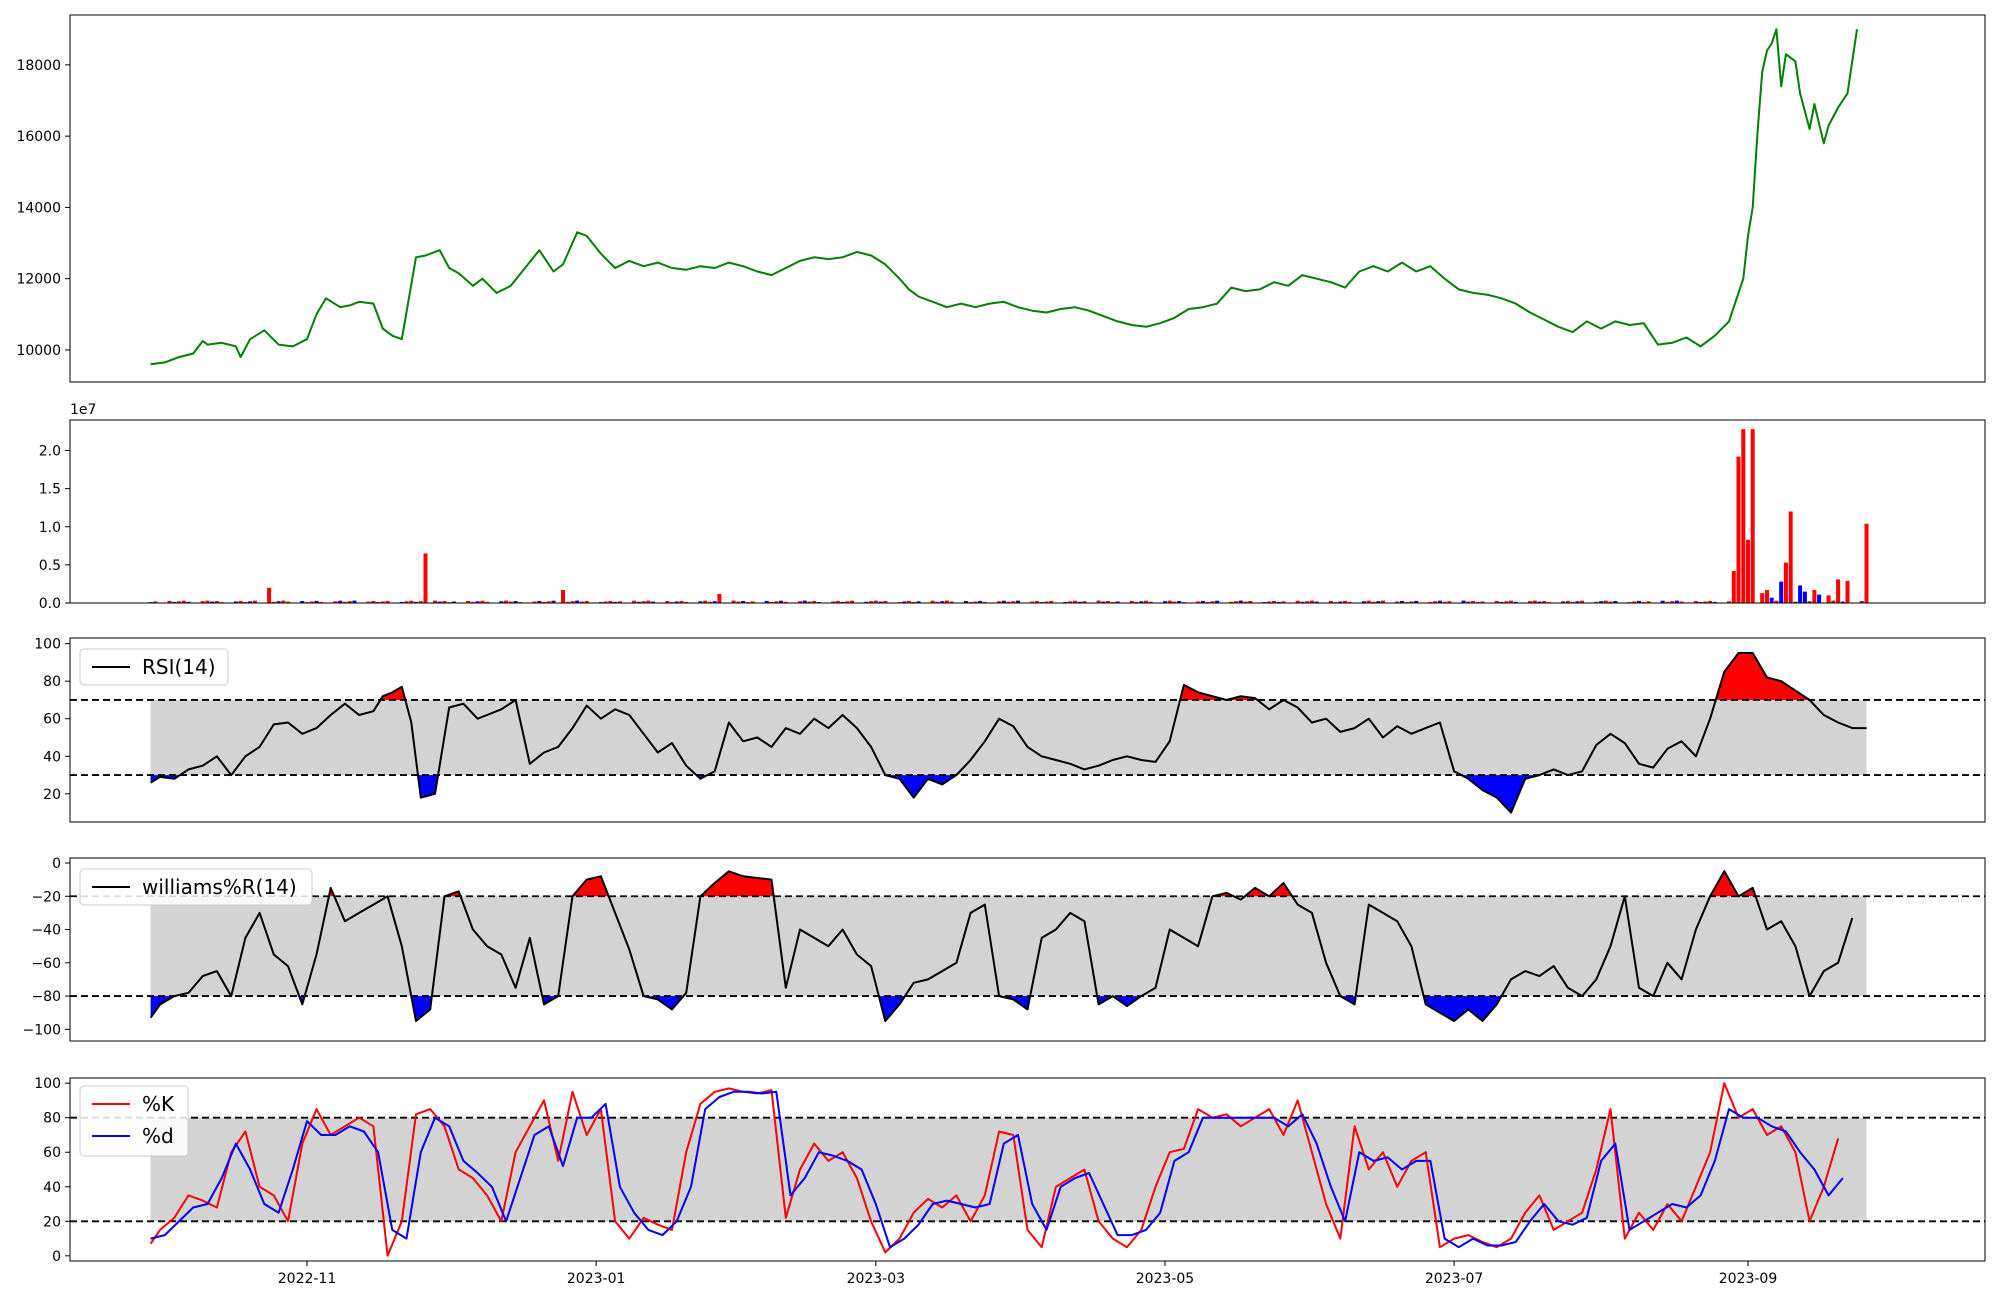 The height and width of the screenshot is (1305, 2000). I want to click on y-tick-label: 12000, so click(38, 280).